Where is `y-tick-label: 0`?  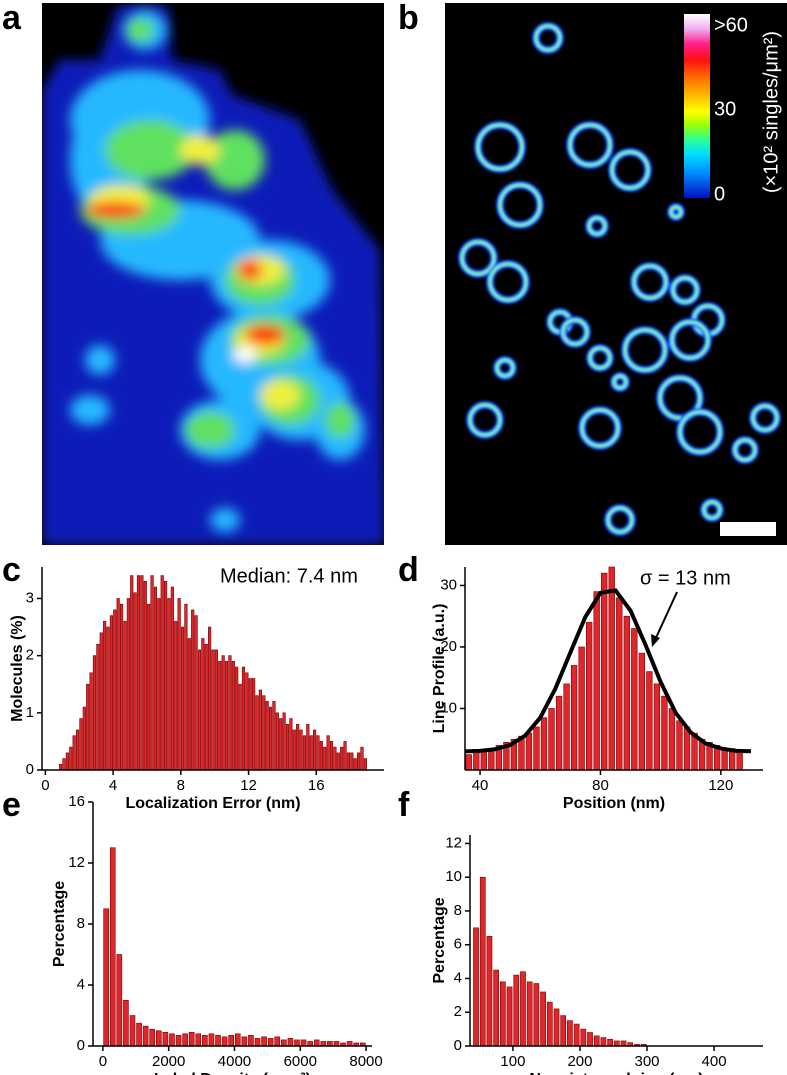
y-tick-label: 0 is located at coordinates (81, 1045).